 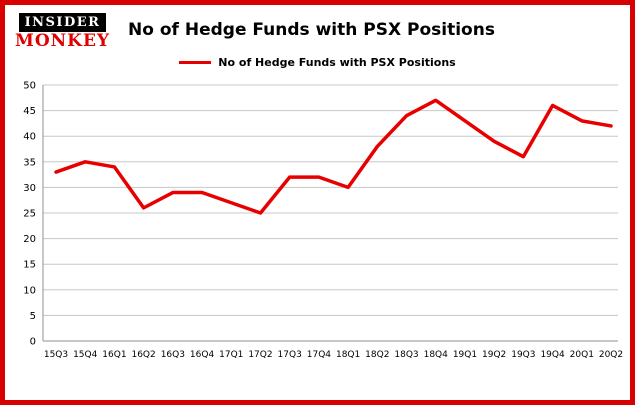 I want to click on x-tick-label: 15Q3, so click(x=56, y=355).